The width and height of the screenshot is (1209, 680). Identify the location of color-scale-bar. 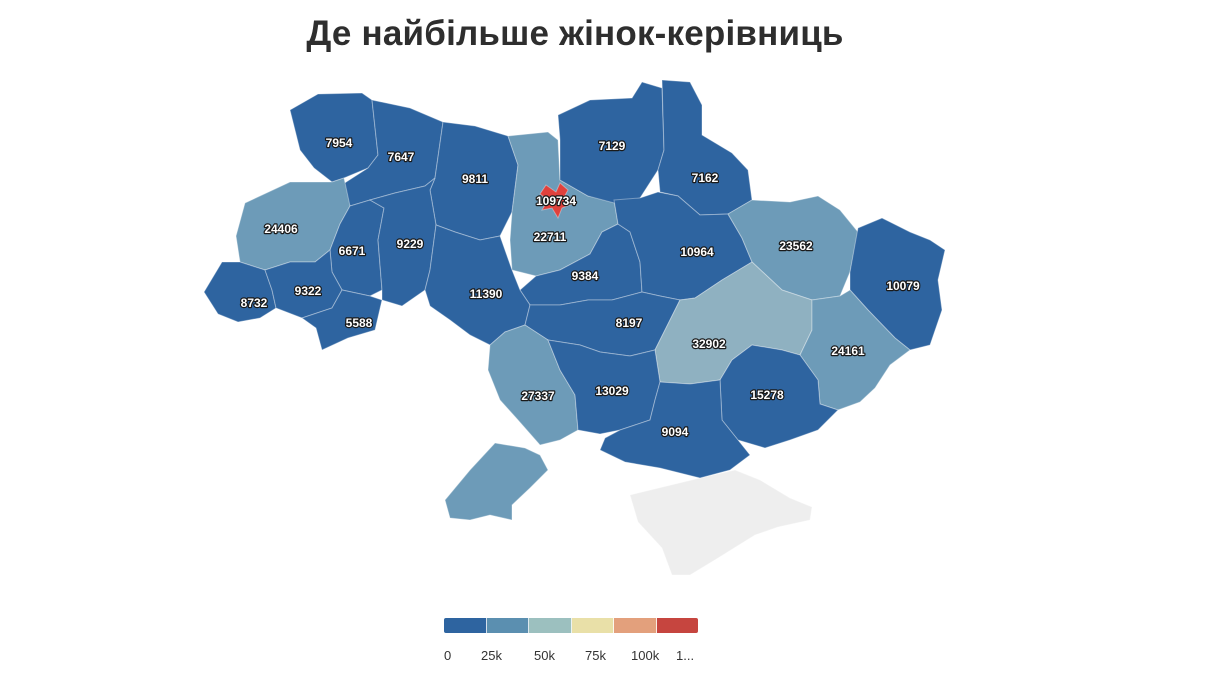
(571, 625).